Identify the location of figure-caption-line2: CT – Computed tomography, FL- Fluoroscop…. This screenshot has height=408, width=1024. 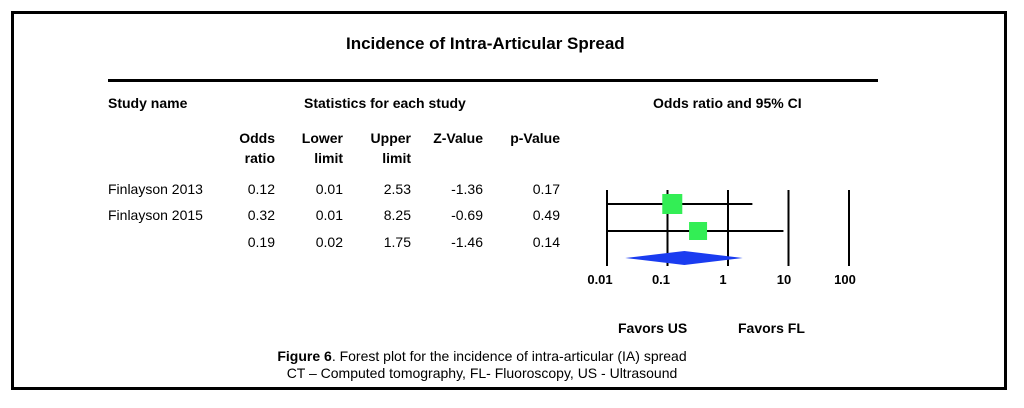
(482, 373).